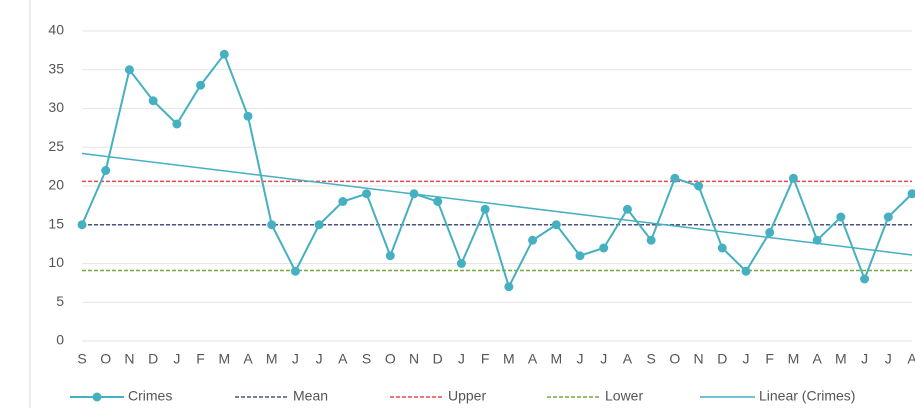  Describe the element at coordinates (56, 146) in the screenshot. I see `y-tick-label: 25` at that location.